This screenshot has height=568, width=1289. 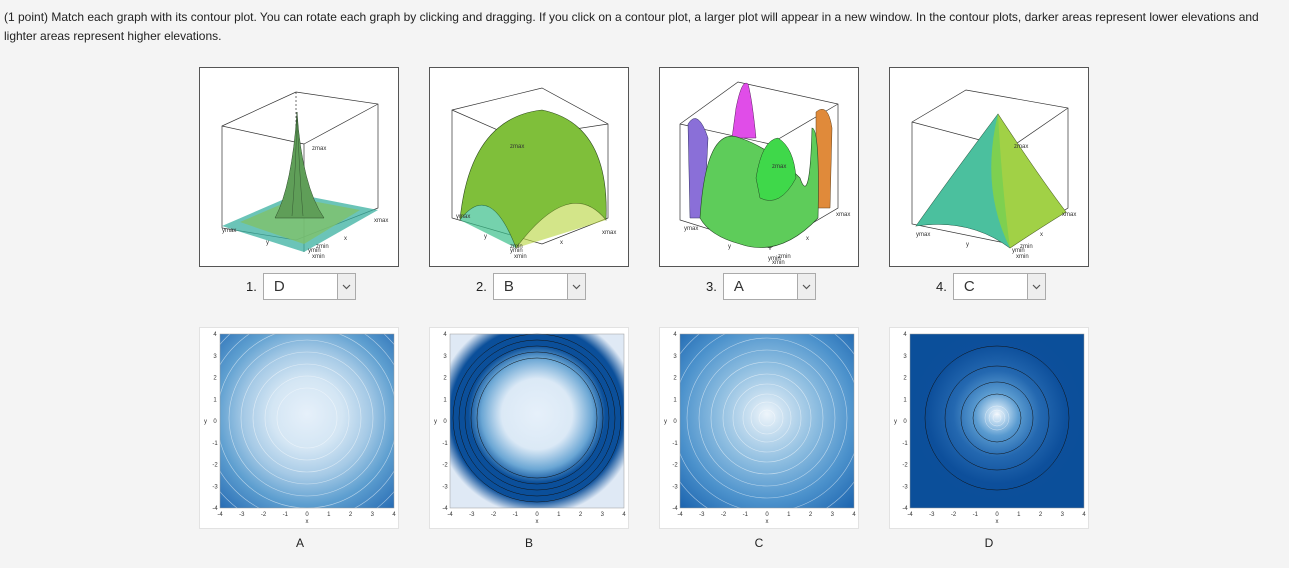 What do you see at coordinates (528, 543) in the screenshot?
I see `contour-label-b: B` at bounding box center [528, 543].